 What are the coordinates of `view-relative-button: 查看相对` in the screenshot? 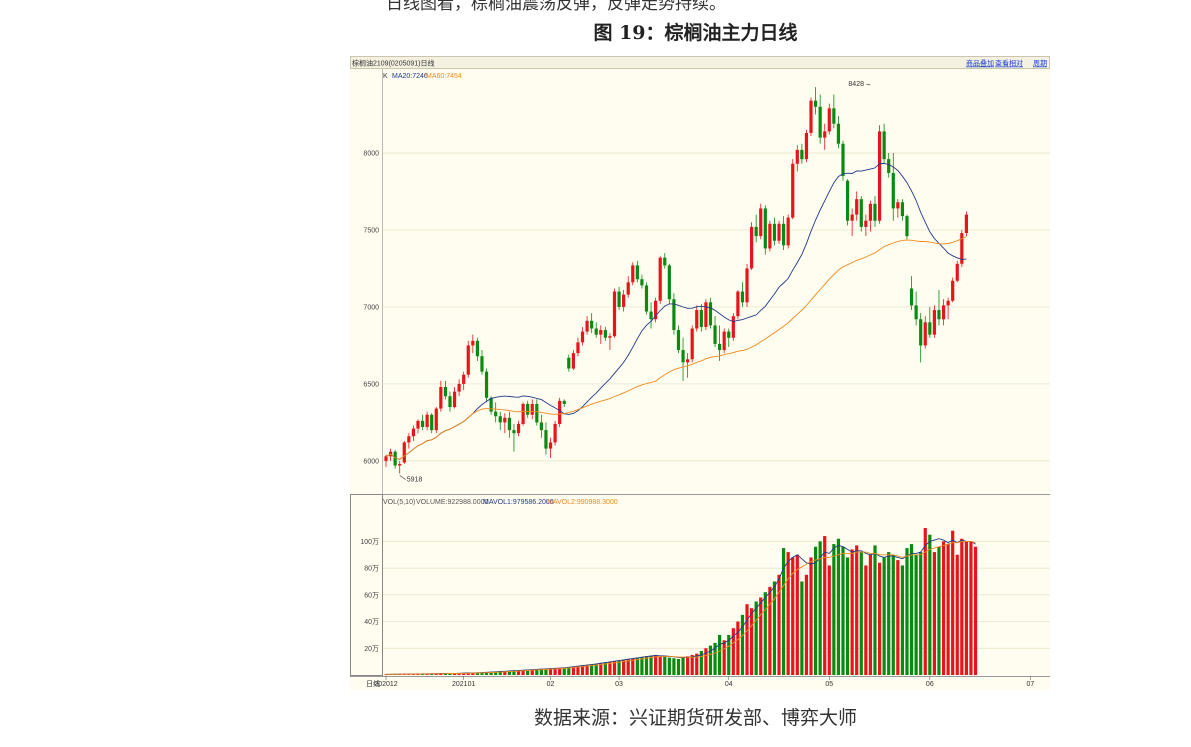 It's located at (1009, 63).